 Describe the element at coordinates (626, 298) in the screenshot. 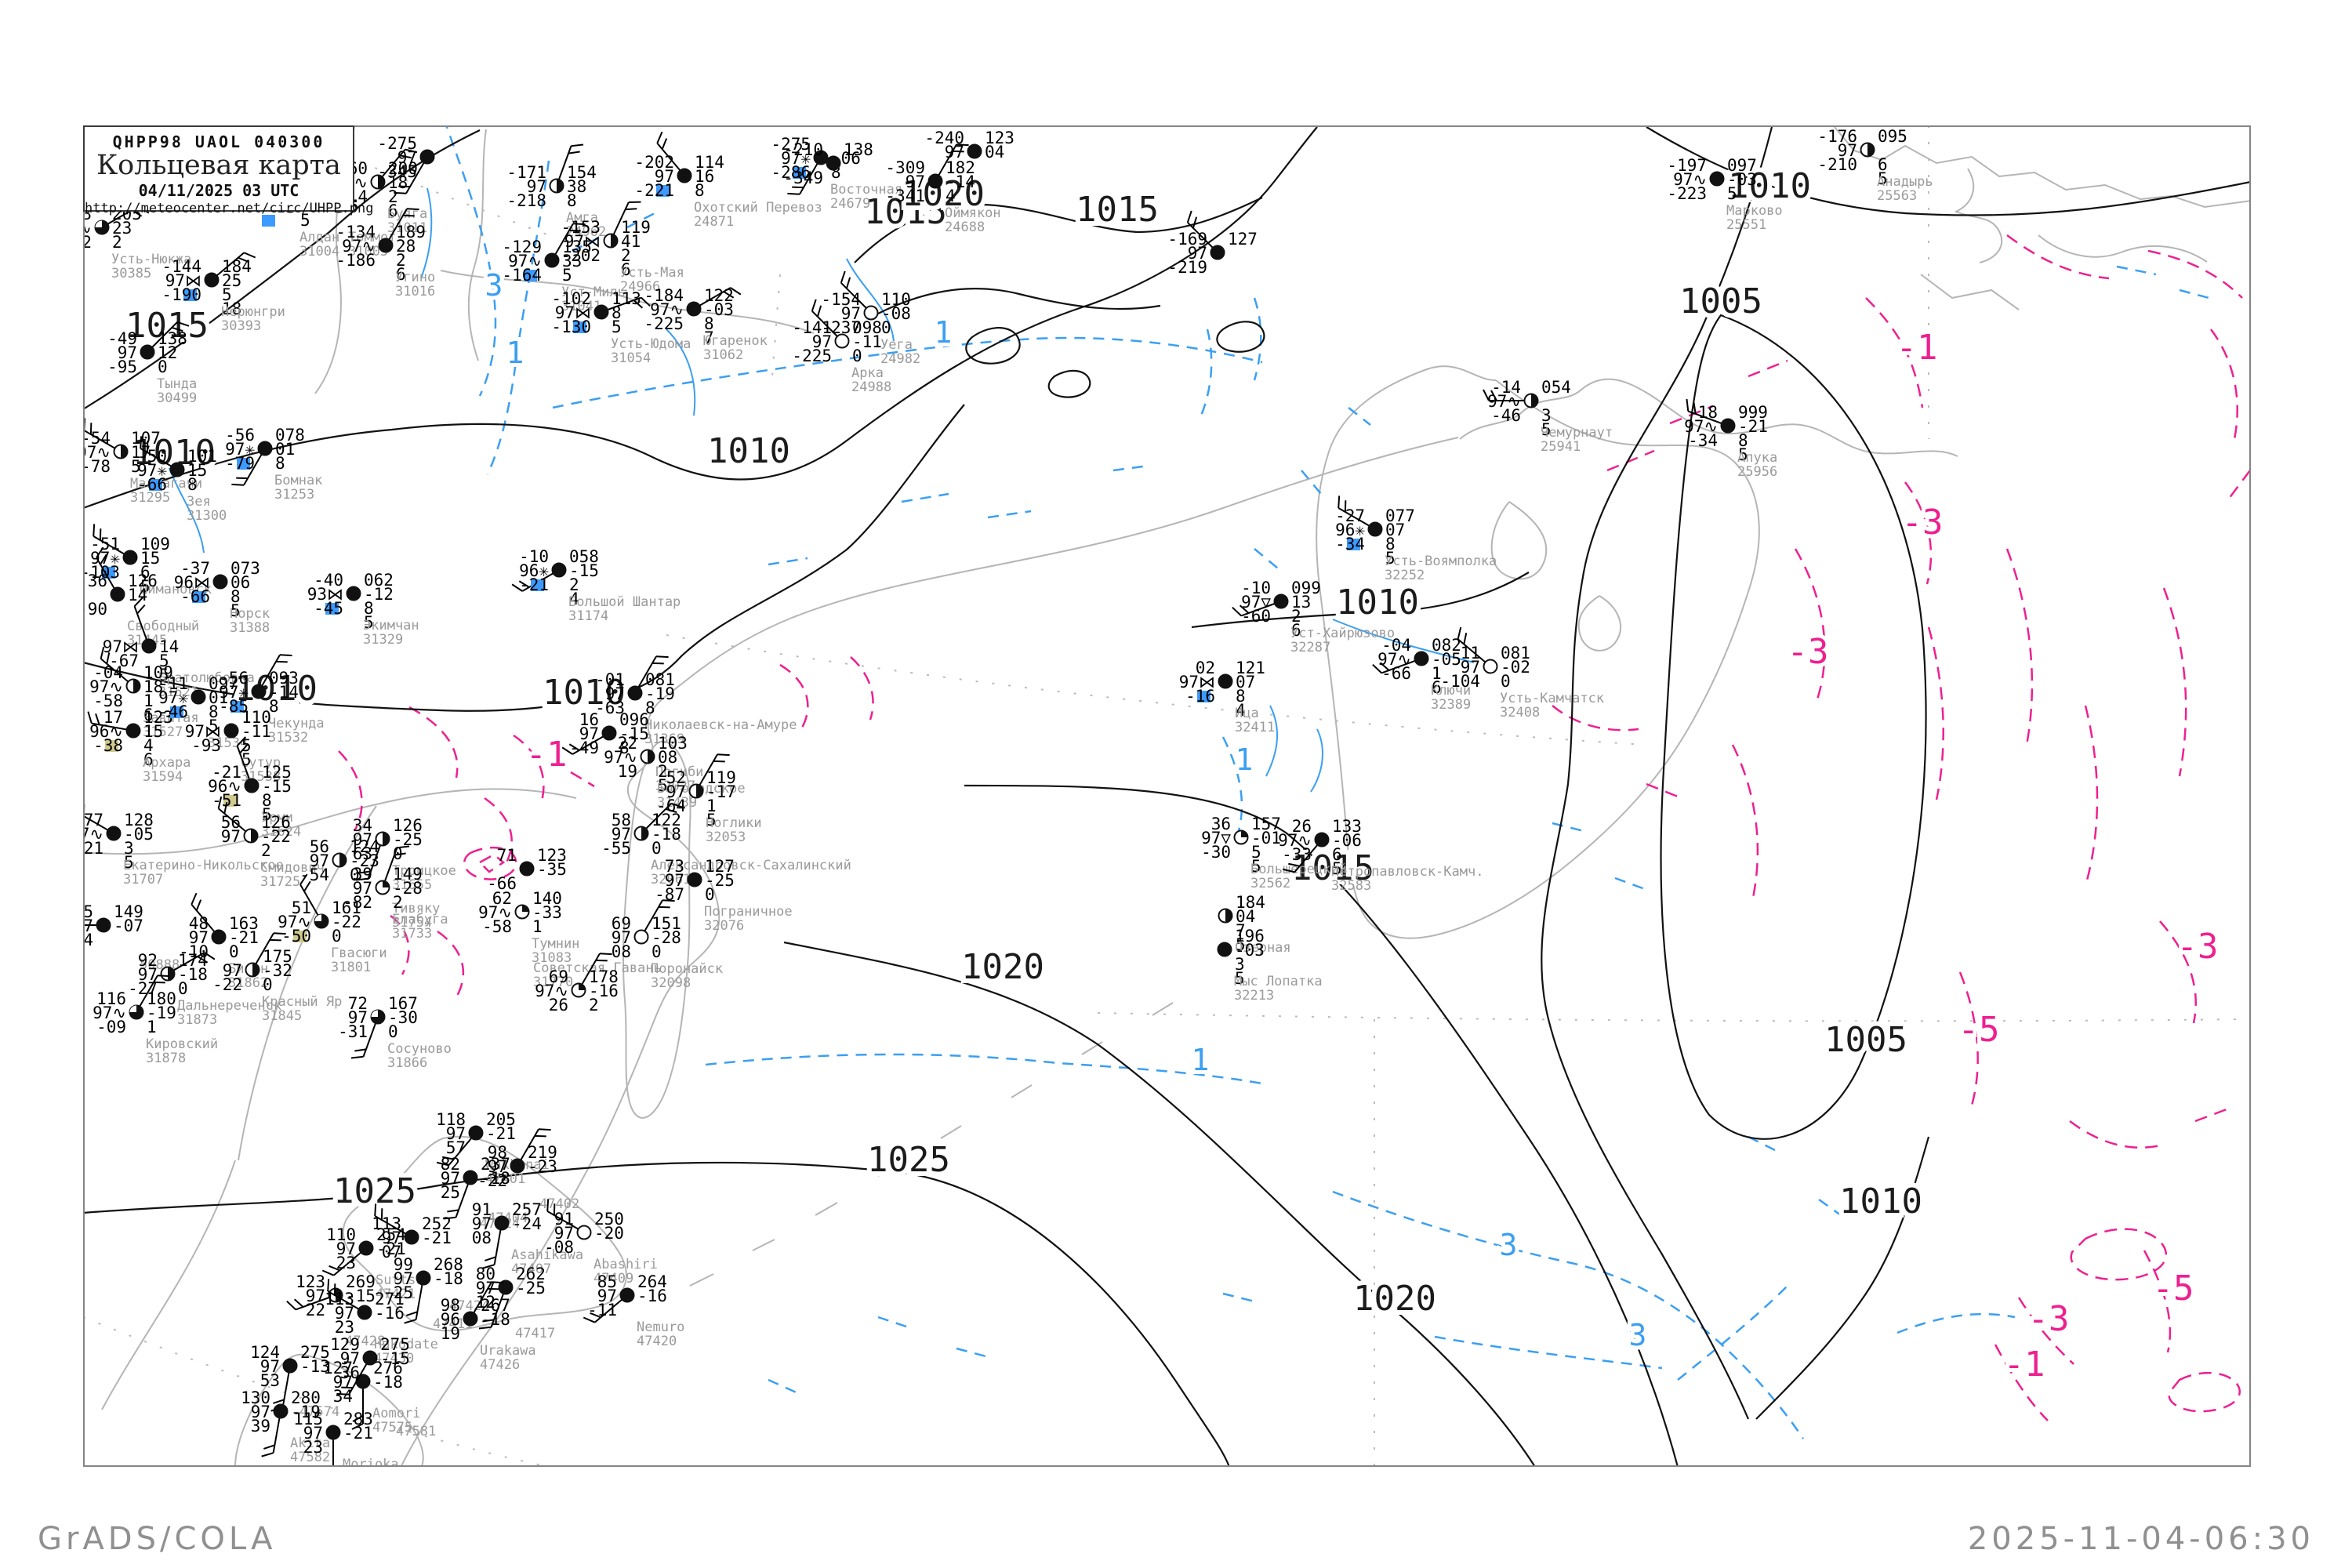

I see `svg-text: 113` at that location.